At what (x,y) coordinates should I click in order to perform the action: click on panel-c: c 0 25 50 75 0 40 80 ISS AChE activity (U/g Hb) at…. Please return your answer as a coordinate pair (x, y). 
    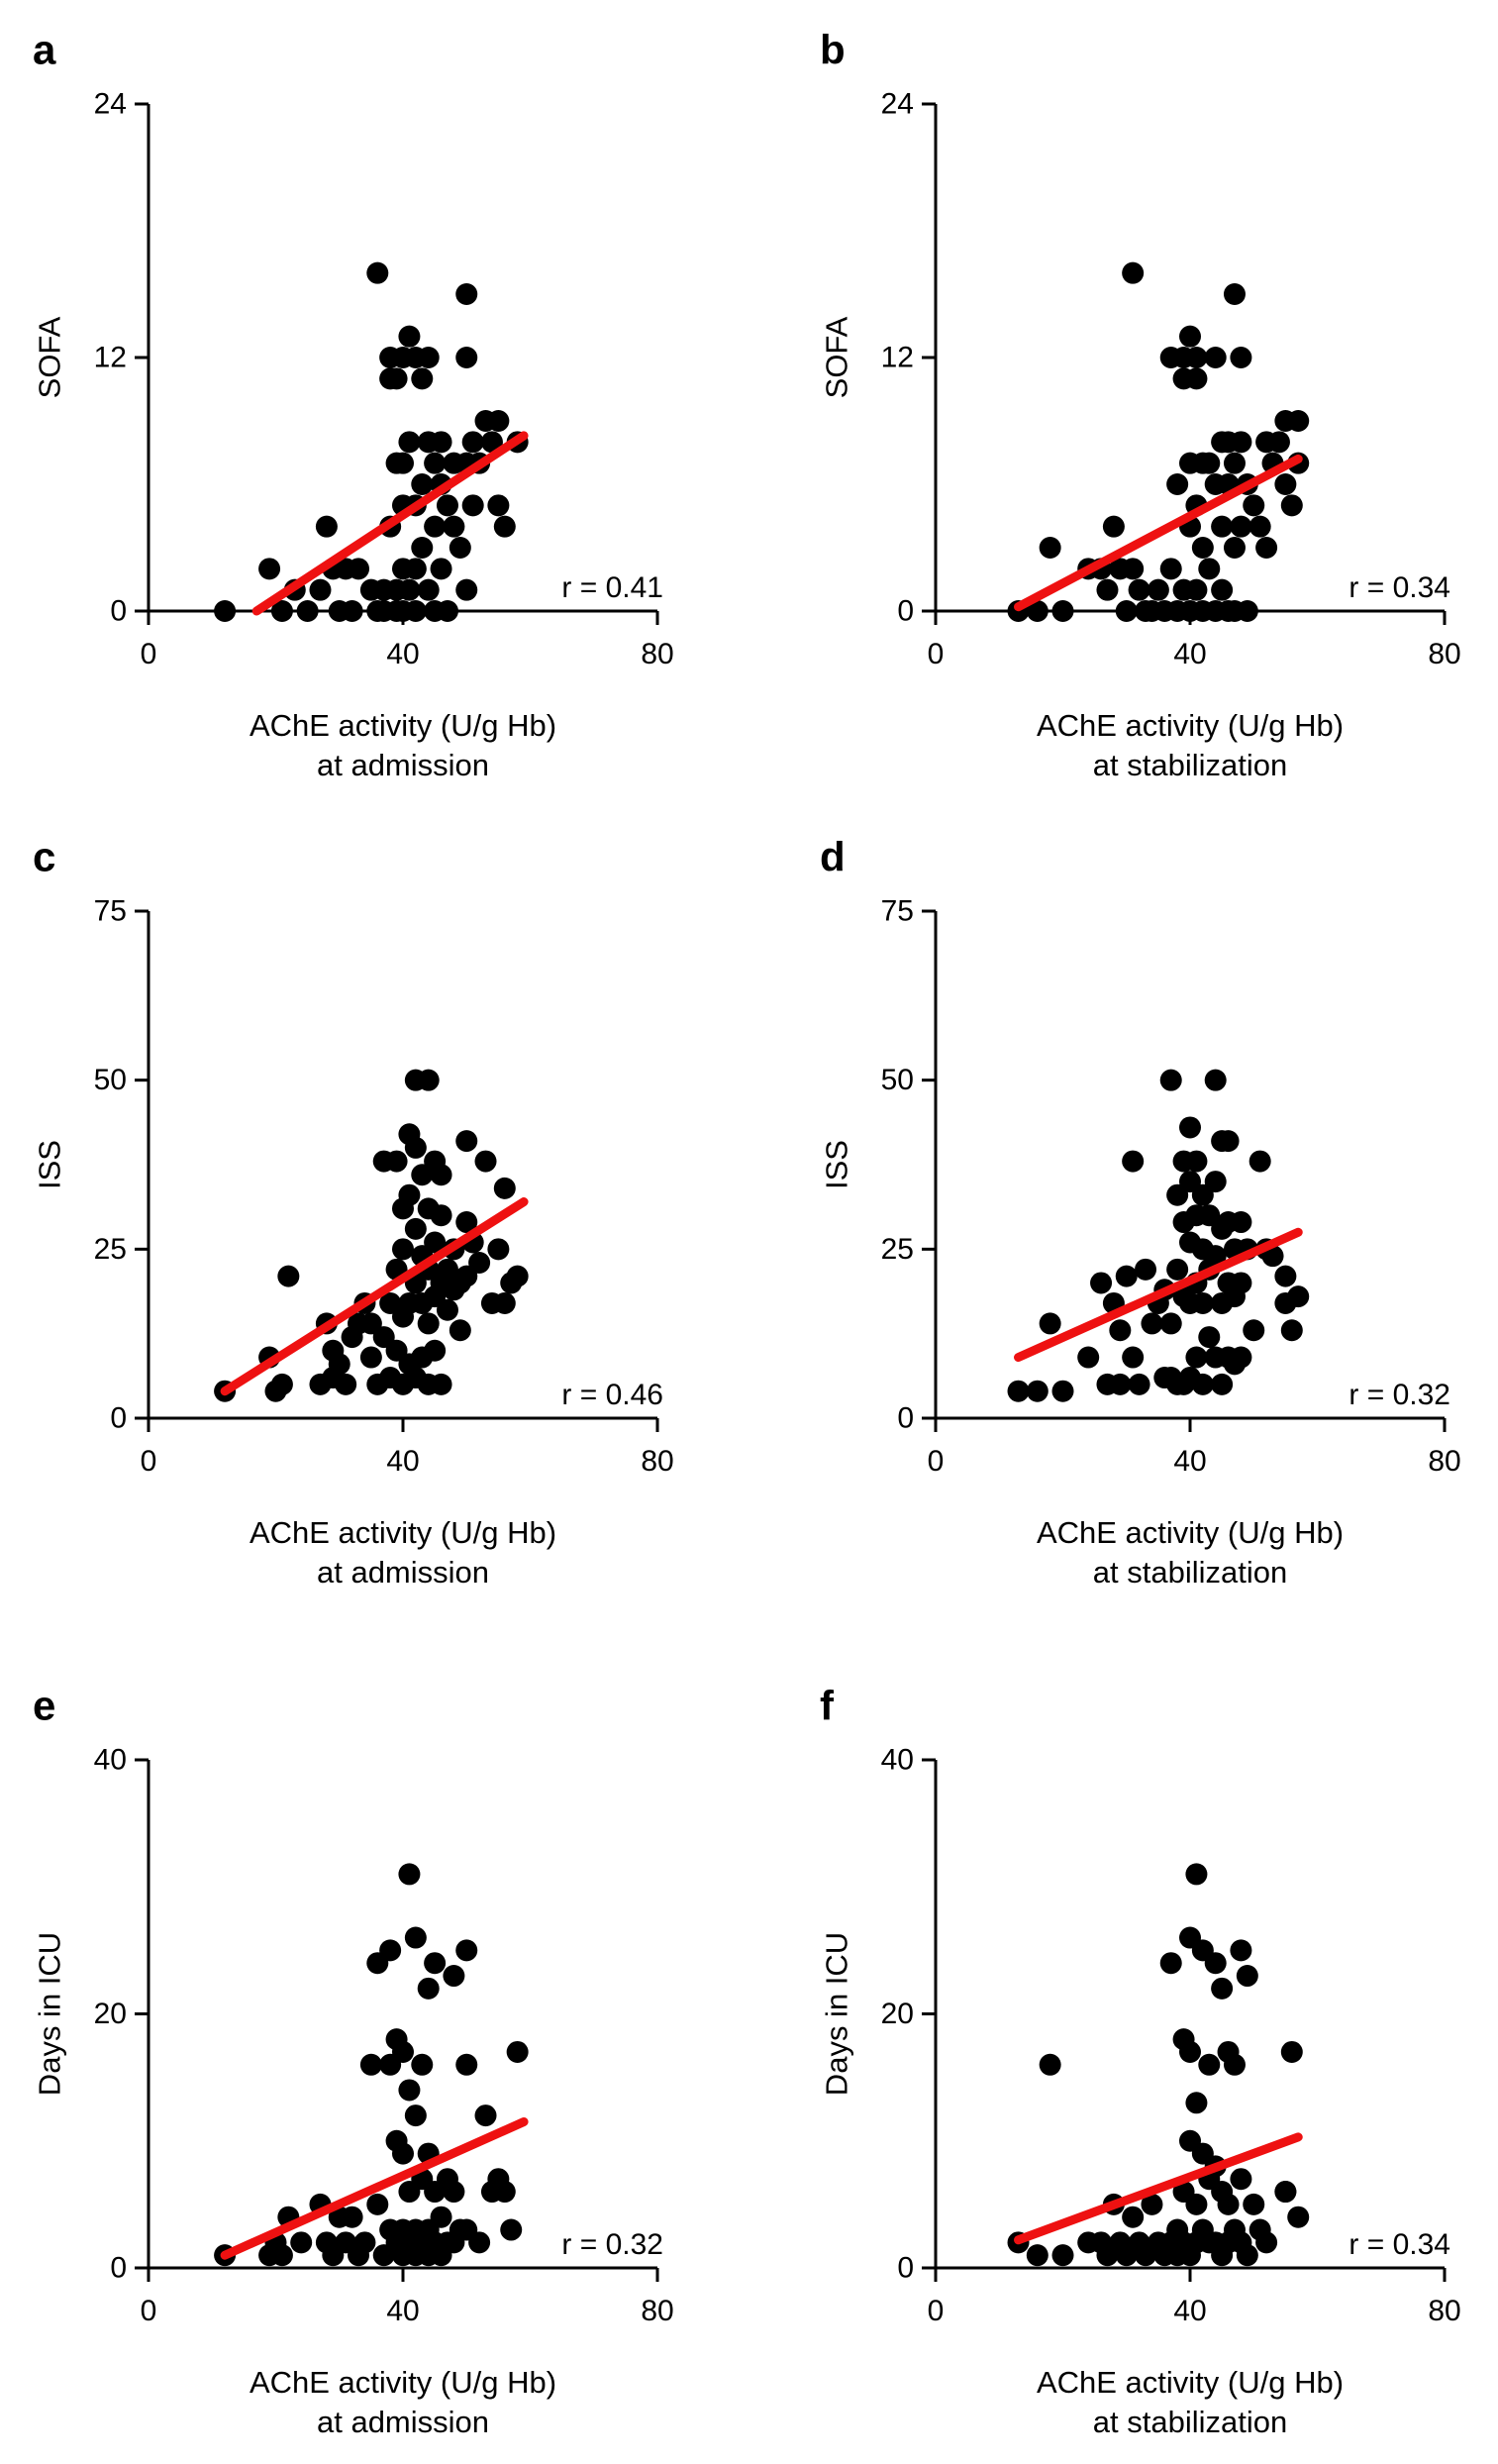
    Looking at the image, I should click on (353, 1212).